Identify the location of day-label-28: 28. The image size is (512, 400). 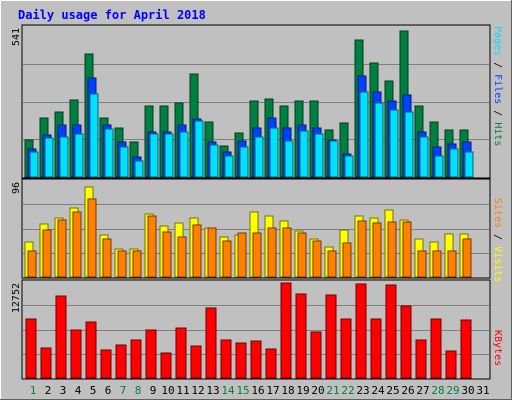
(437, 390).